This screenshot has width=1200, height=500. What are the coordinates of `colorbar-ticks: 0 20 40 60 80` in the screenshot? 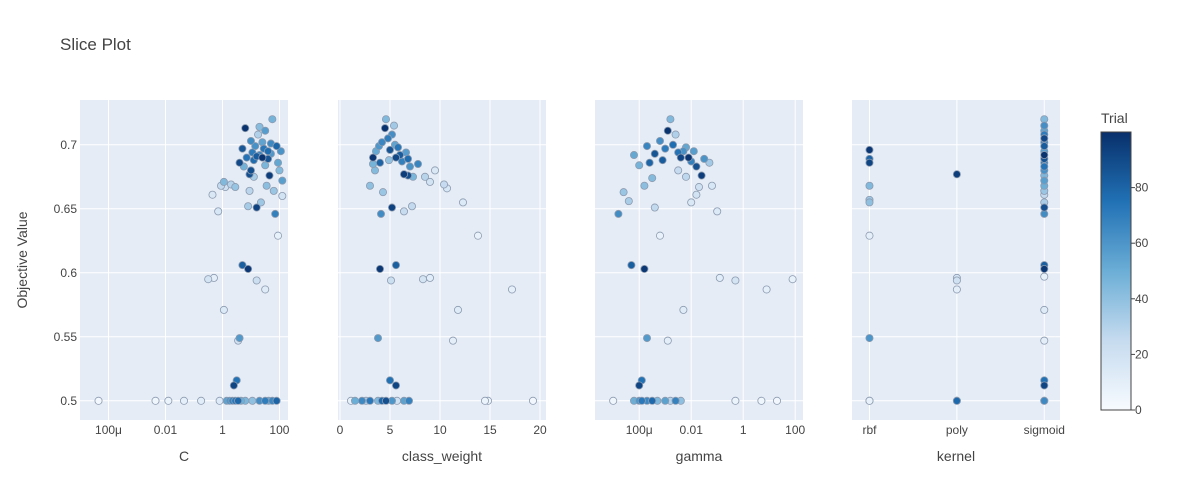 It's located at (1140, 299).